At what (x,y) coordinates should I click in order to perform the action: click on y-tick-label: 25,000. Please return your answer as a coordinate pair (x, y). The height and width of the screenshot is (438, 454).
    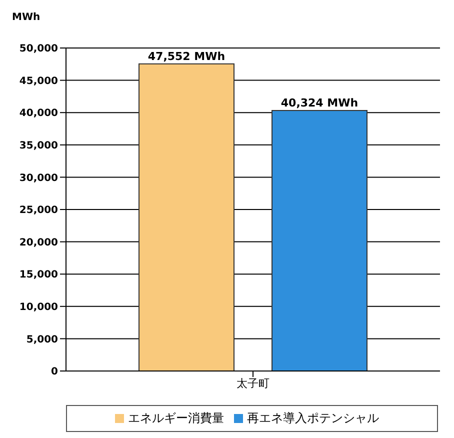
    Looking at the image, I should click on (38, 210).